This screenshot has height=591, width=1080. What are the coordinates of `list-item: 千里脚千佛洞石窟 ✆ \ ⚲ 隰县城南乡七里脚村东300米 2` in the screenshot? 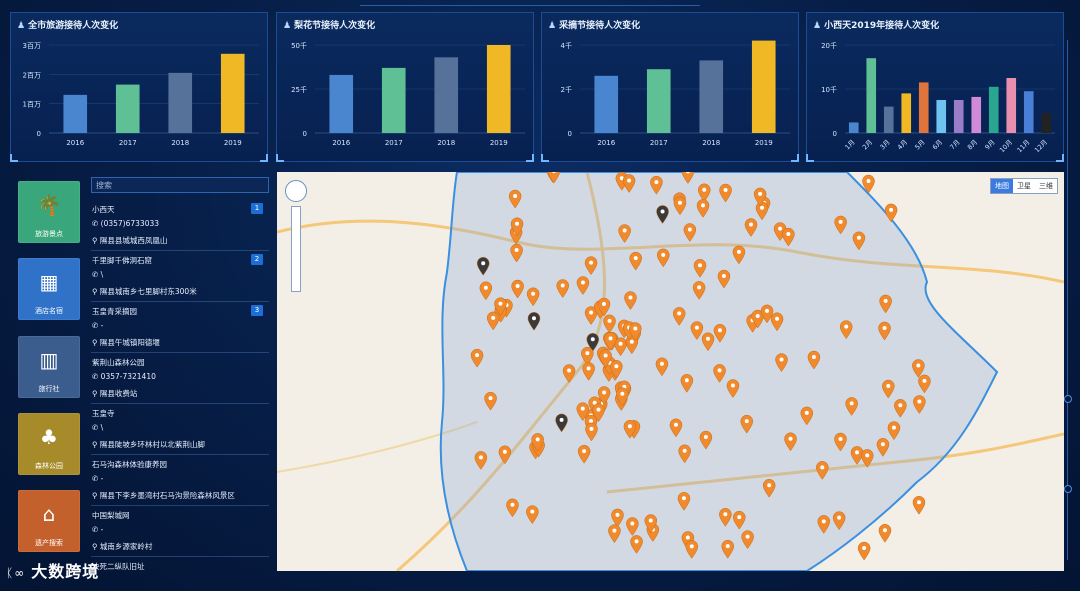 It's located at (180, 276).